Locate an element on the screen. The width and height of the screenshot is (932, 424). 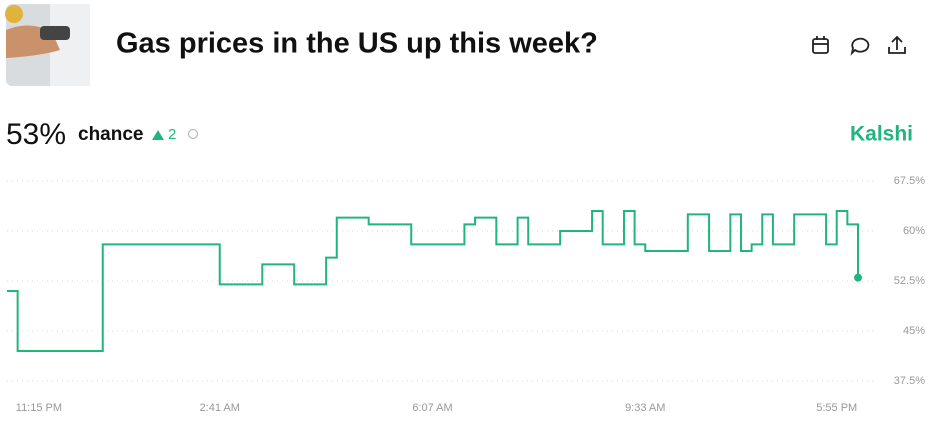
y-tick-label: 60% is located at coordinates (914, 231).